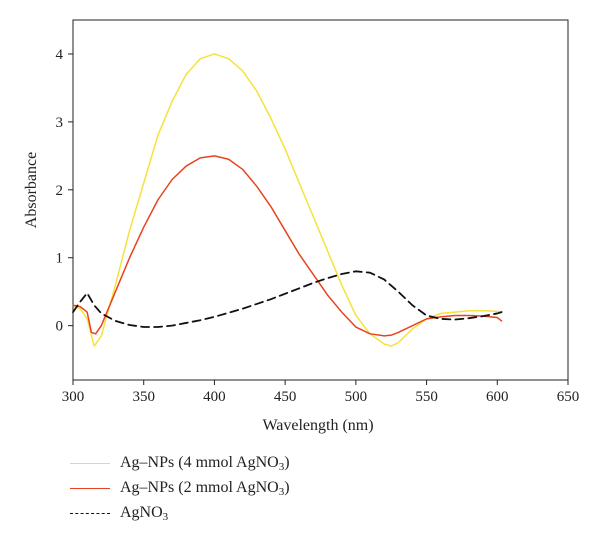 The image size is (600, 549). I want to click on y-tick-label: 0, so click(60, 327).